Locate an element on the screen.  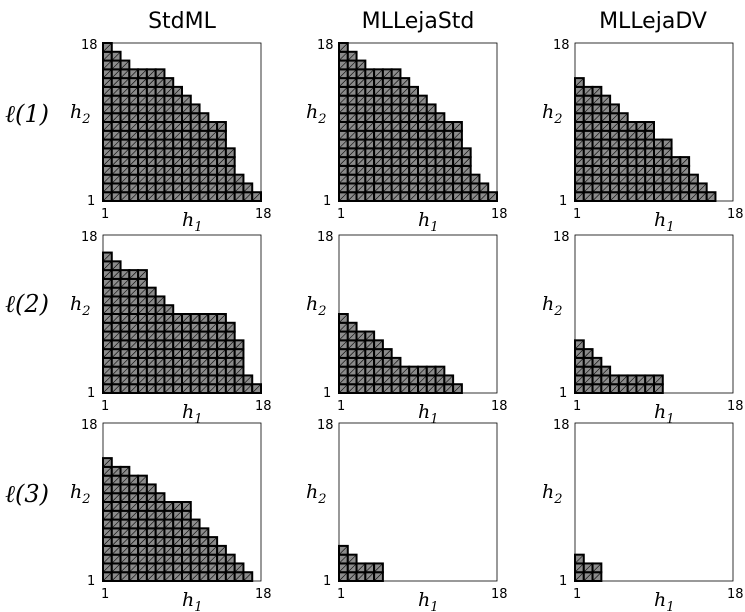
panel-r1-c3: 1 18 1 18 h1 h2 is located at coordinates (643, 136).